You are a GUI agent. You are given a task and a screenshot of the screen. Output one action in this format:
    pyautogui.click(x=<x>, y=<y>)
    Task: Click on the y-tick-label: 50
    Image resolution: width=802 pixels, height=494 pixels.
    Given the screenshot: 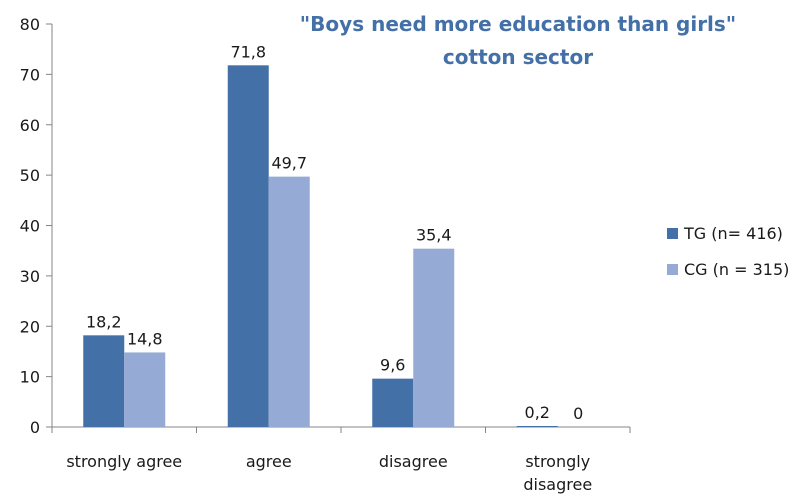 What is the action you would take?
    pyautogui.click(x=30, y=175)
    